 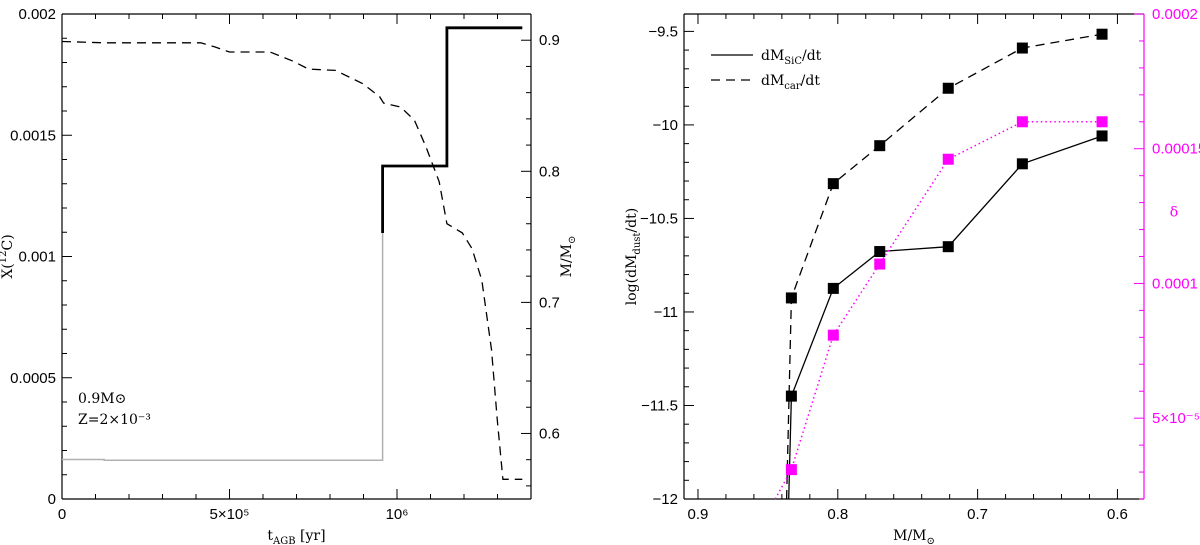 I want to click on x-tick-label: 0.6, so click(x=1117, y=514).